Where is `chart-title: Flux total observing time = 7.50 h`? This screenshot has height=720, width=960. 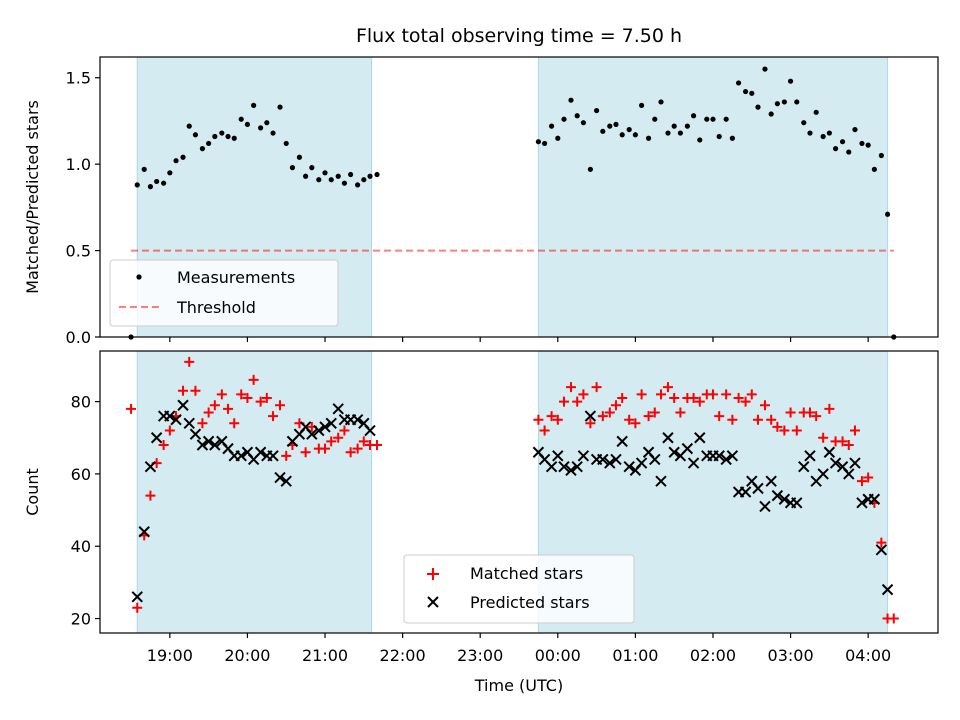
chart-title: Flux total observing time = 7.50 h is located at coordinates (519, 36).